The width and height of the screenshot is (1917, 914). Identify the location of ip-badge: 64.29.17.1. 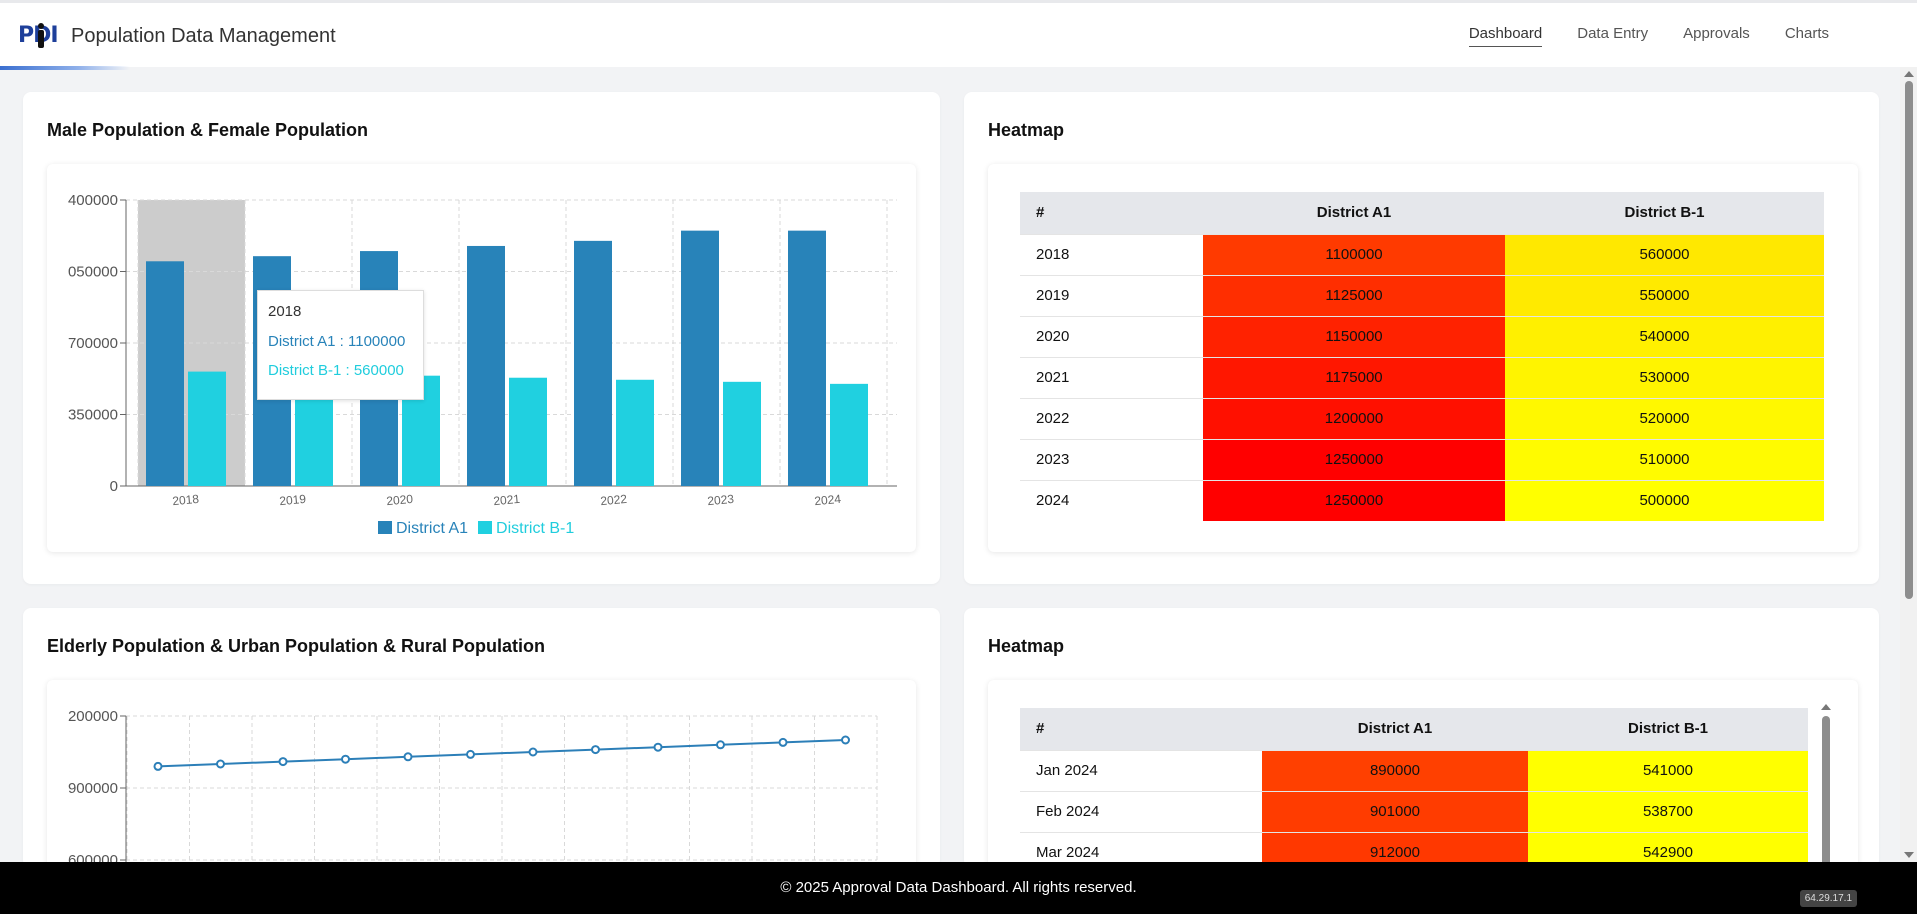
(1828, 898).